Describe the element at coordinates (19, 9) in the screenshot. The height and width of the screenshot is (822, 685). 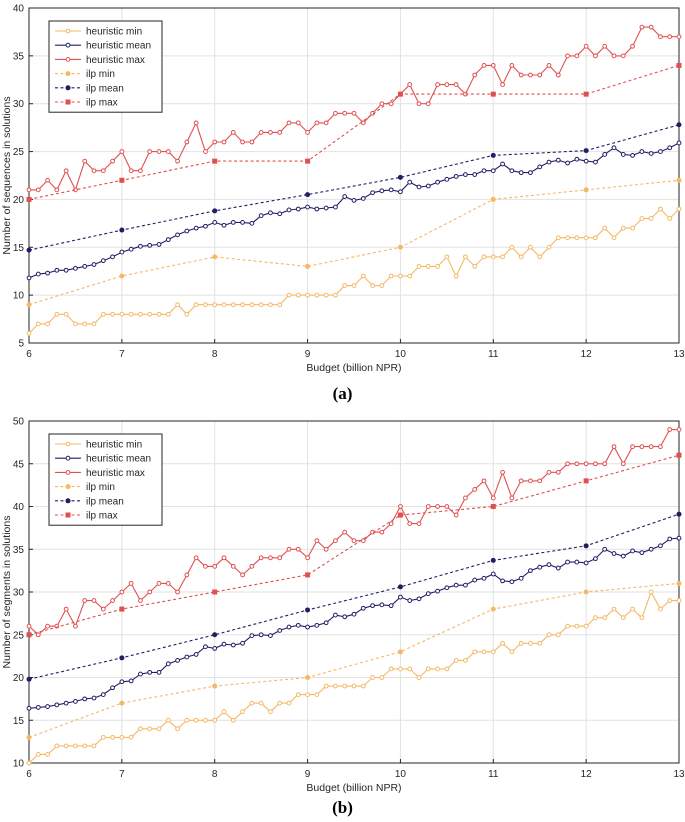
I see `y-tick-label: 40` at that location.